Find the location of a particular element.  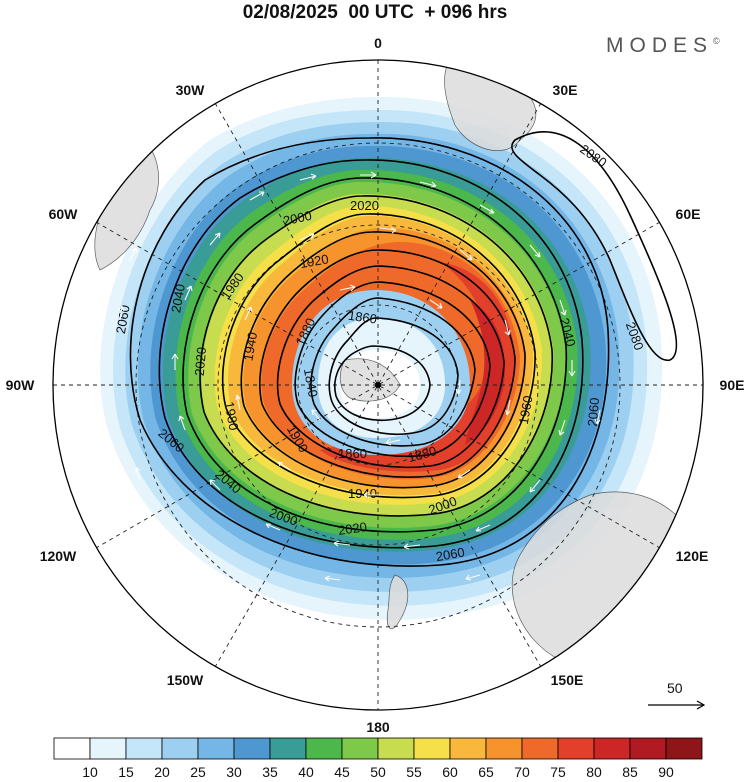

brand-logo: MODES© is located at coordinates (663, 46).